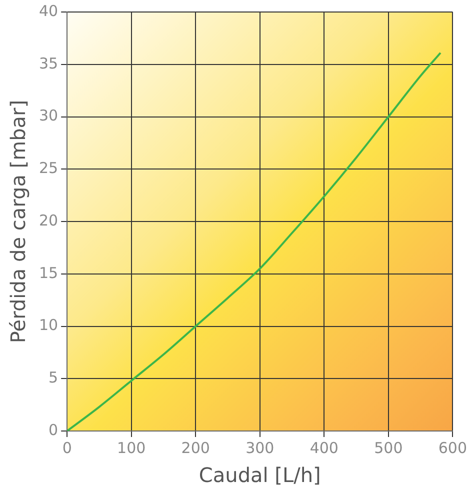  I want to click on x-tick-label: 500, so click(388, 447).